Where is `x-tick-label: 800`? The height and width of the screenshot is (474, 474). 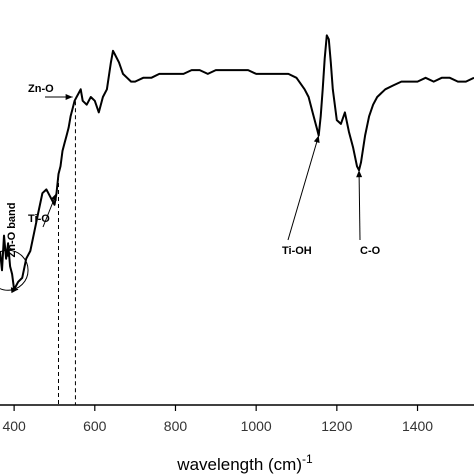
x-tick-label: 800 is located at coordinates (176, 426).